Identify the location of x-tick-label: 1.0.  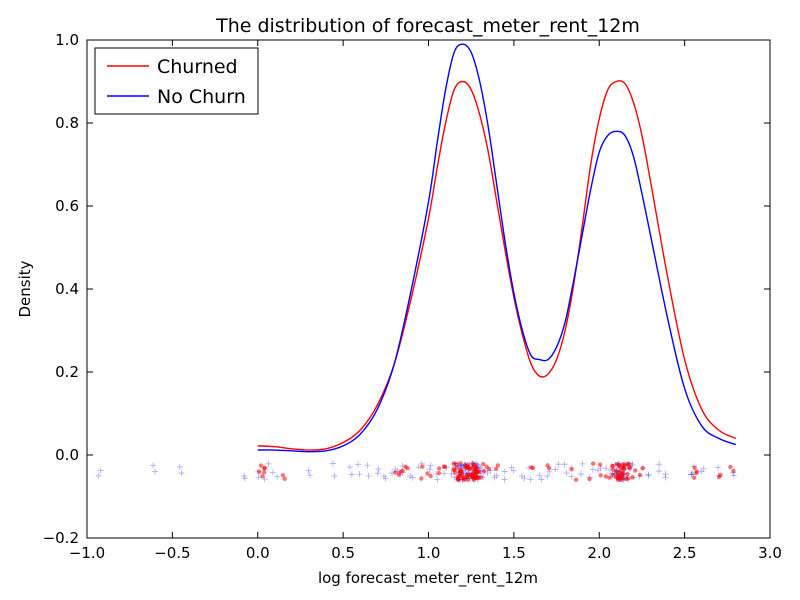
(429, 553).